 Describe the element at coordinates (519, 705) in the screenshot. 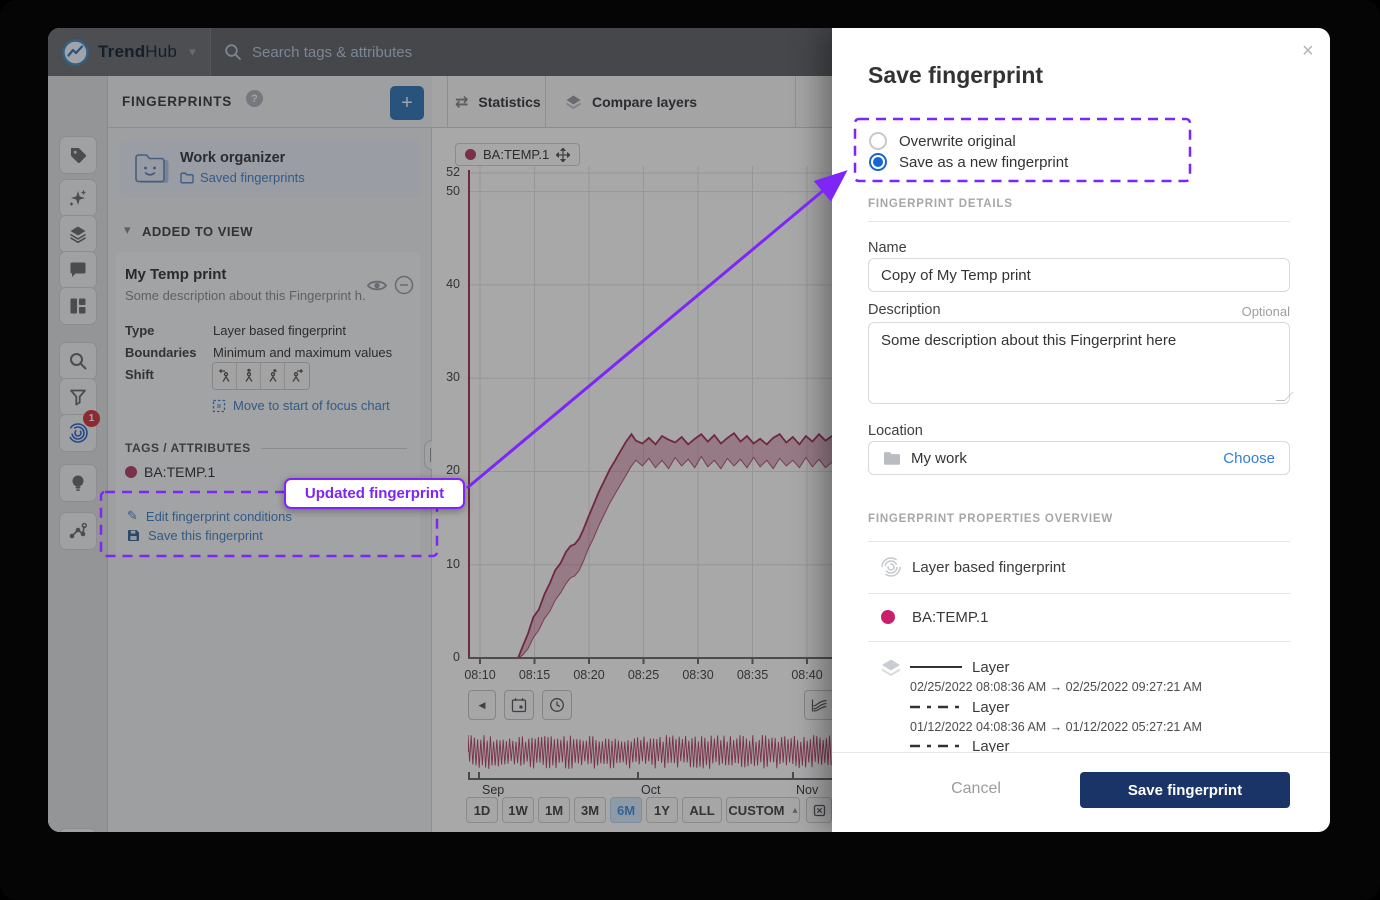

I see `calendar-button` at that location.